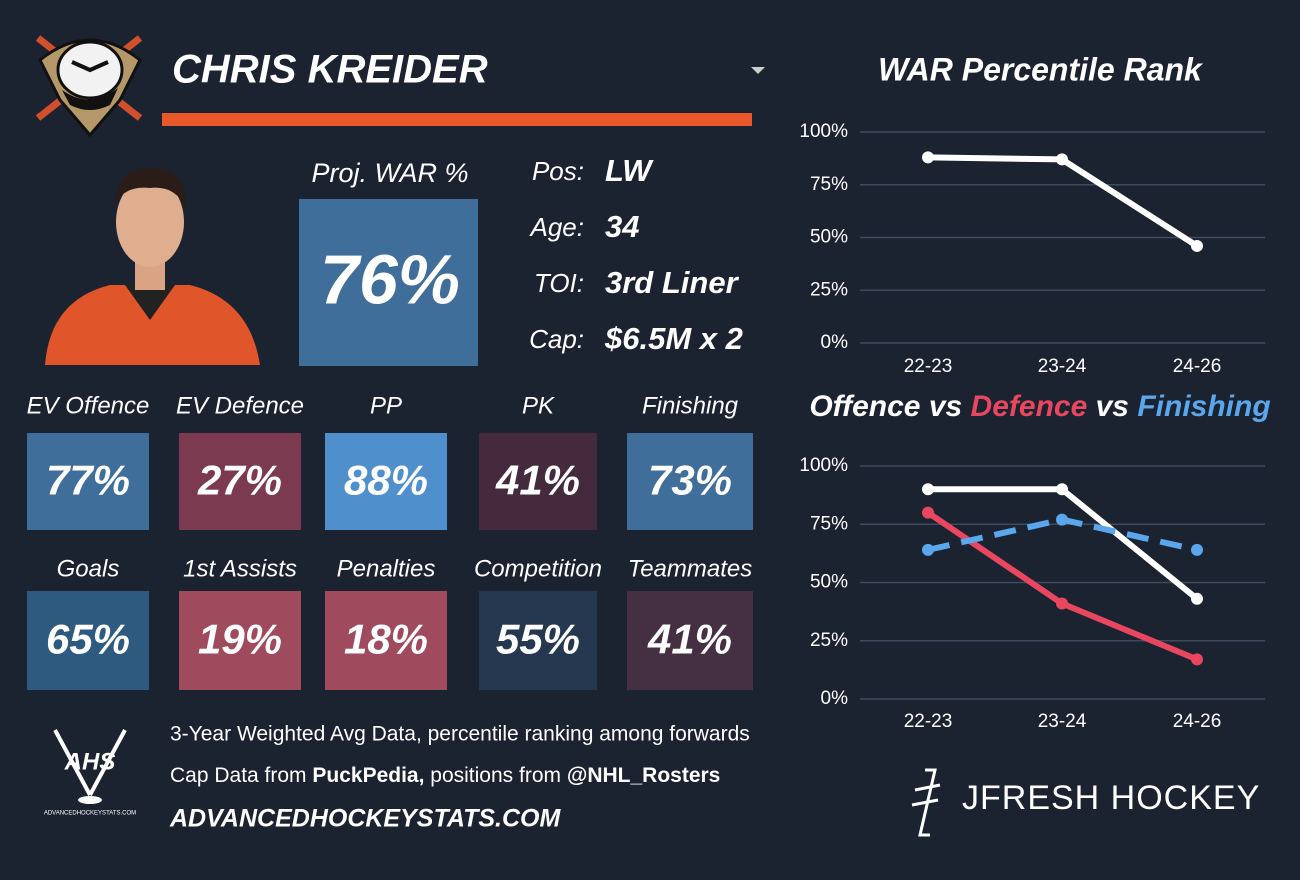 The height and width of the screenshot is (880, 1300). Describe the element at coordinates (390, 279) in the screenshot. I see `proj-value: 76%` at that location.